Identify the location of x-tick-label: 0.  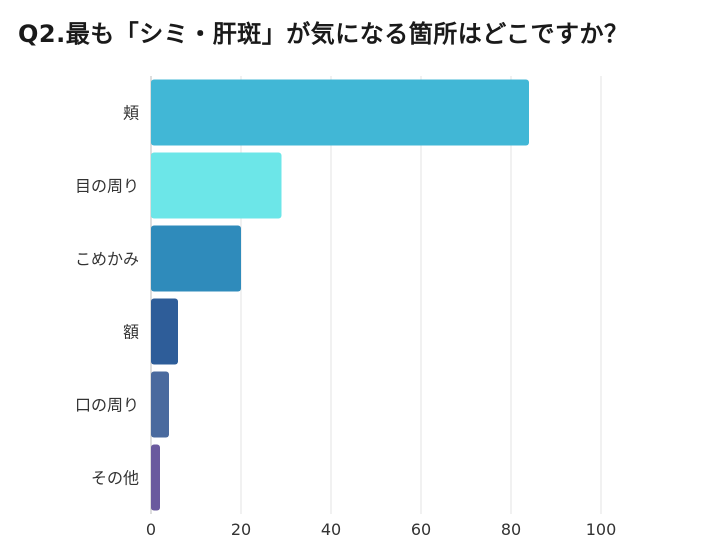
(151, 529).